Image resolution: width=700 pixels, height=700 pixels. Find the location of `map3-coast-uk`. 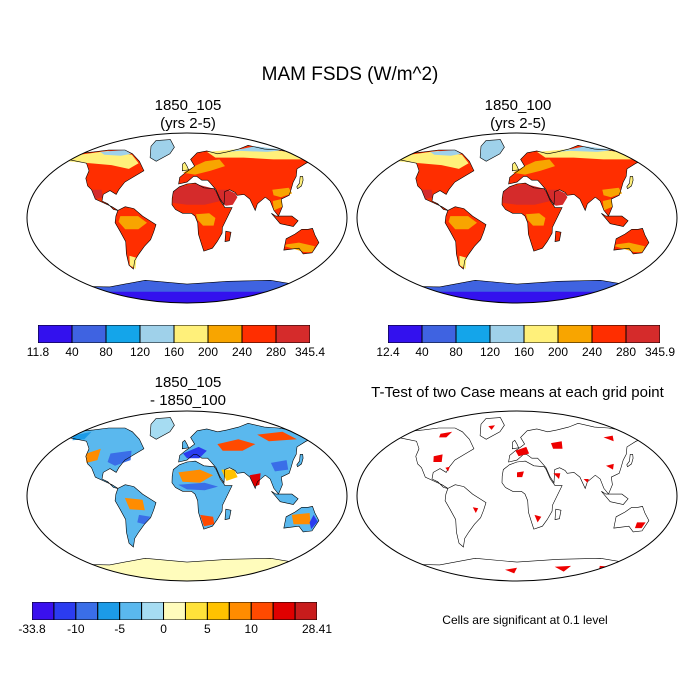

map3-coast-uk is located at coordinates (185, 444).